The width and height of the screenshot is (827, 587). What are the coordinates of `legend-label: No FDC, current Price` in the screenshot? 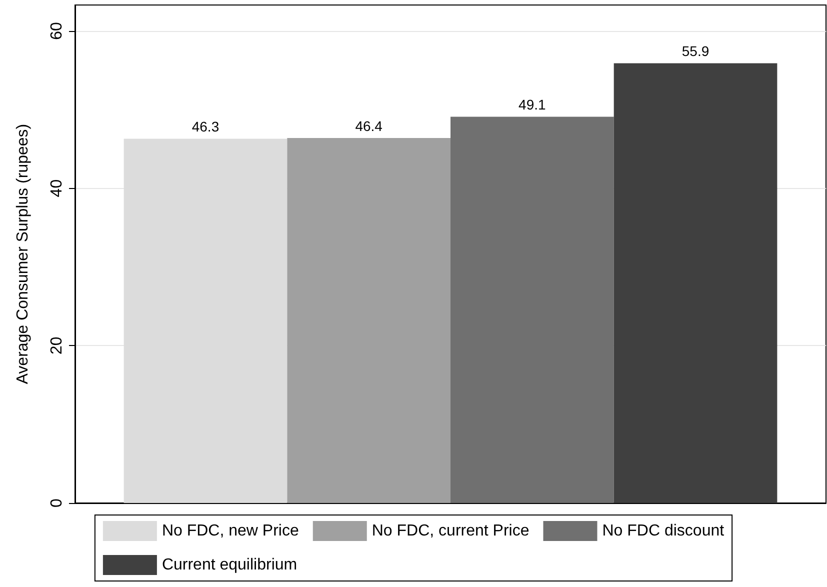 It's located at (451, 531).